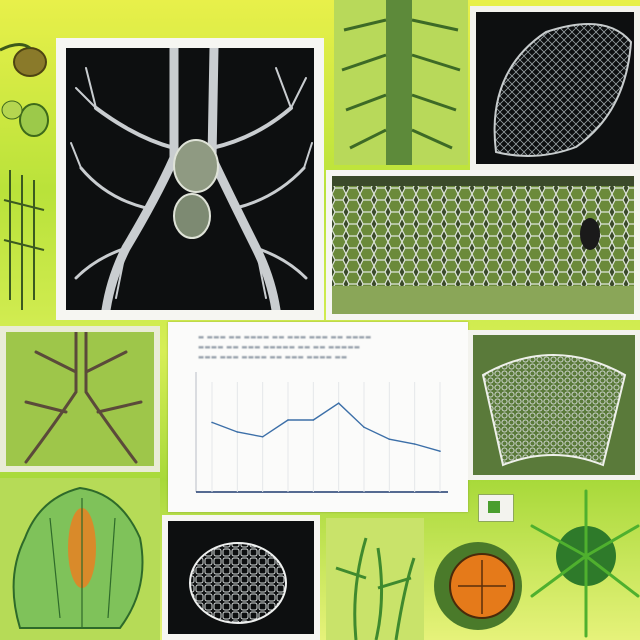 Image resolution: width=640 pixels, height=640 pixels. I want to click on mesh-leaf-tile, so click(555, 88).